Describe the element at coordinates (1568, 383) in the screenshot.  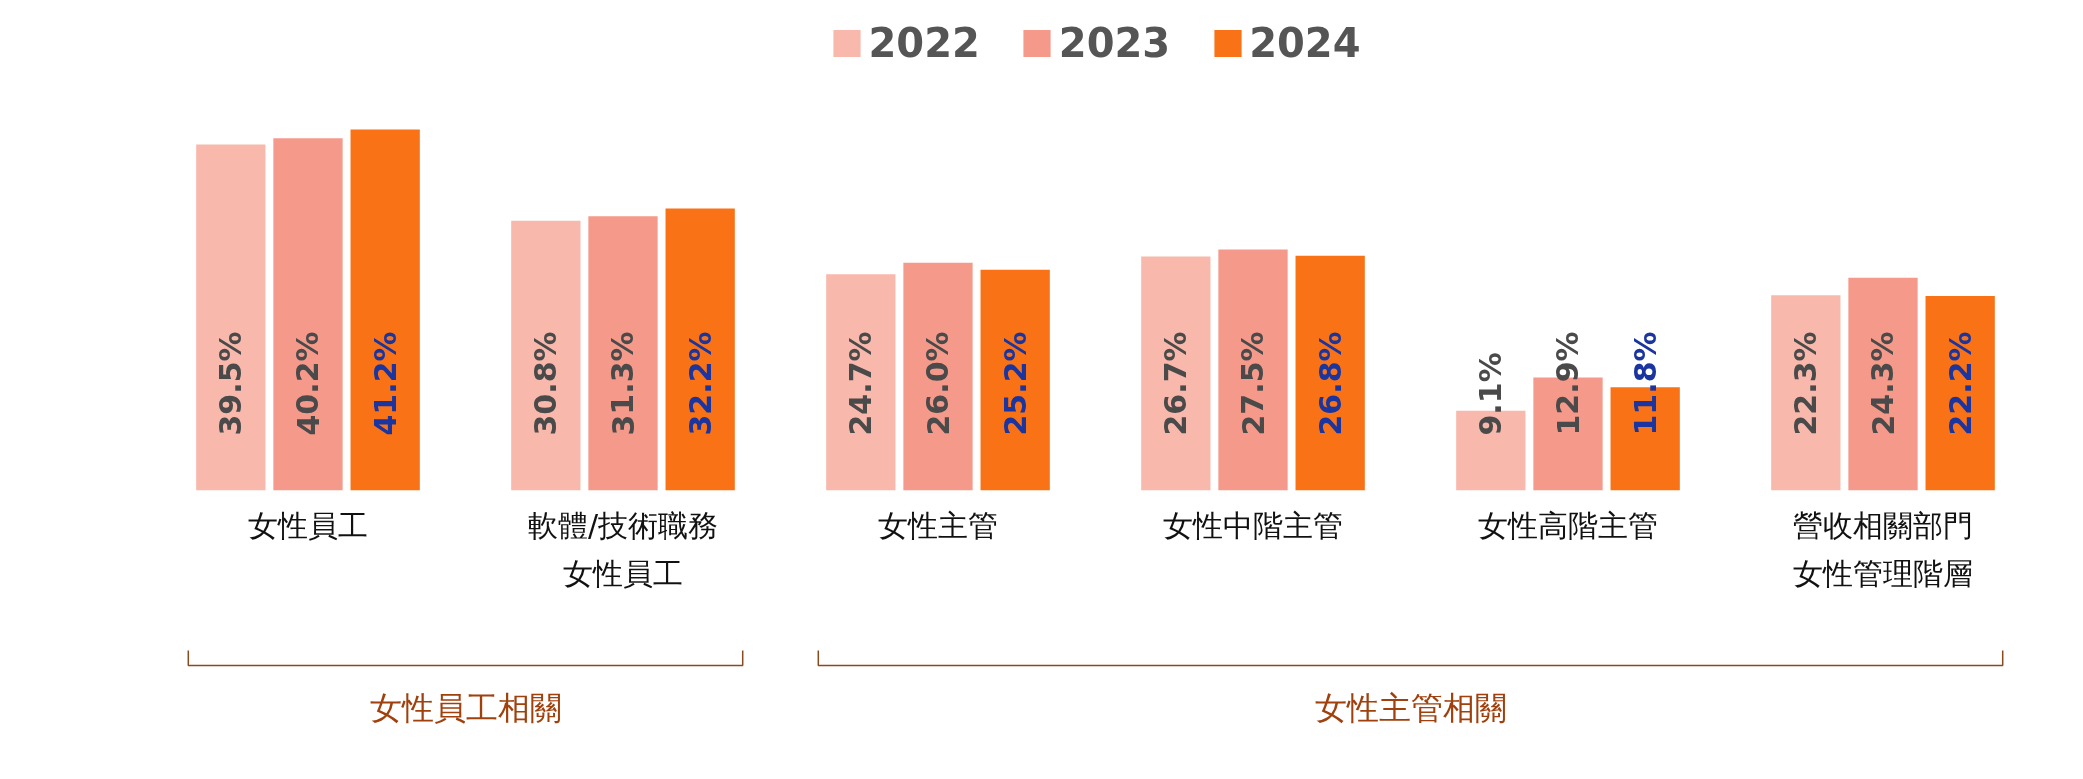
I see `data-label: 12.9%` at that location.